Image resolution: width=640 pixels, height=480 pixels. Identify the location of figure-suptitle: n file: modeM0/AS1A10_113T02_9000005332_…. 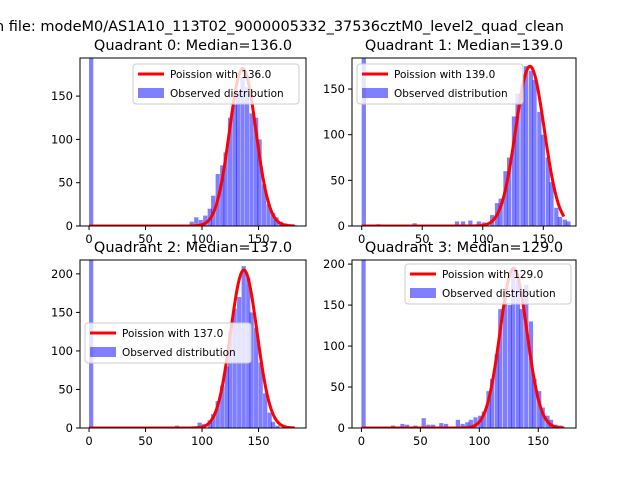
(282, 27).